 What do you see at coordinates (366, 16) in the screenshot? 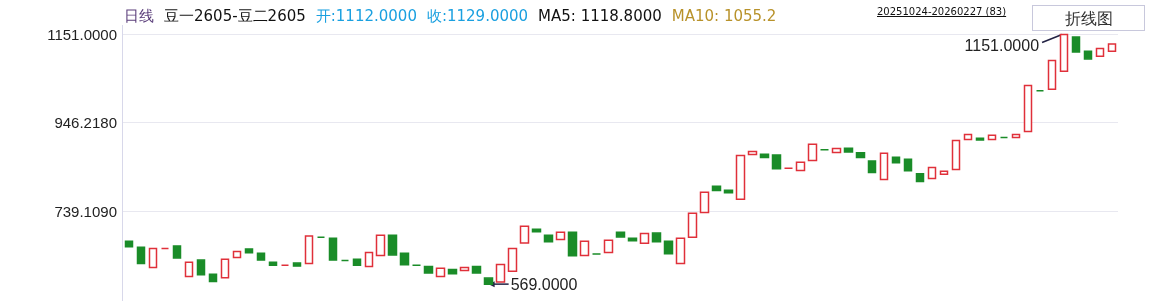
I see `text: 开:1112.0000` at bounding box center [366, 16].